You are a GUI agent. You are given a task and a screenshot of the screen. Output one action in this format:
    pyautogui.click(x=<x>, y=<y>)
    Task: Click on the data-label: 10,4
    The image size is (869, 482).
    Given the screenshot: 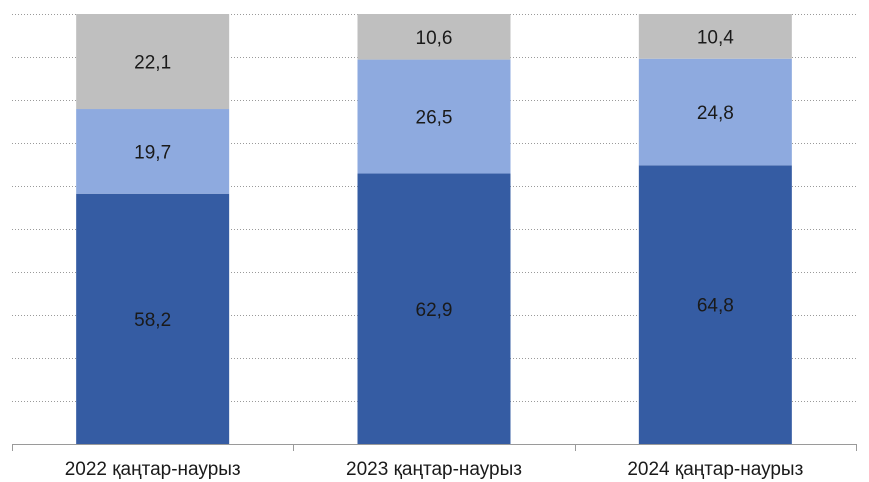 What is the action you would take?
    pyautogui.click(x=715, y=37)
    